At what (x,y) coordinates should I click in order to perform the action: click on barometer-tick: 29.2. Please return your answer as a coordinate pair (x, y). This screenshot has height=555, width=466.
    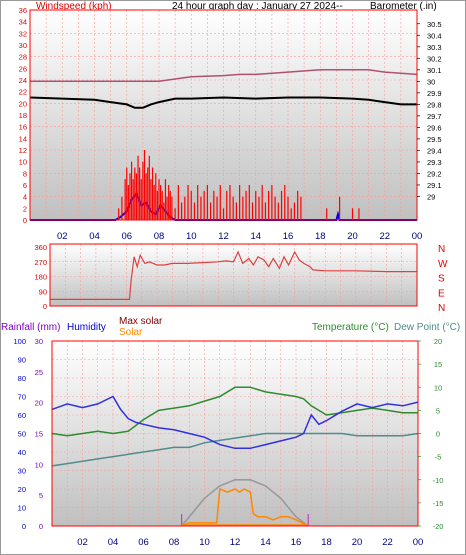
    Looking at the image, I should click on (434, 173).